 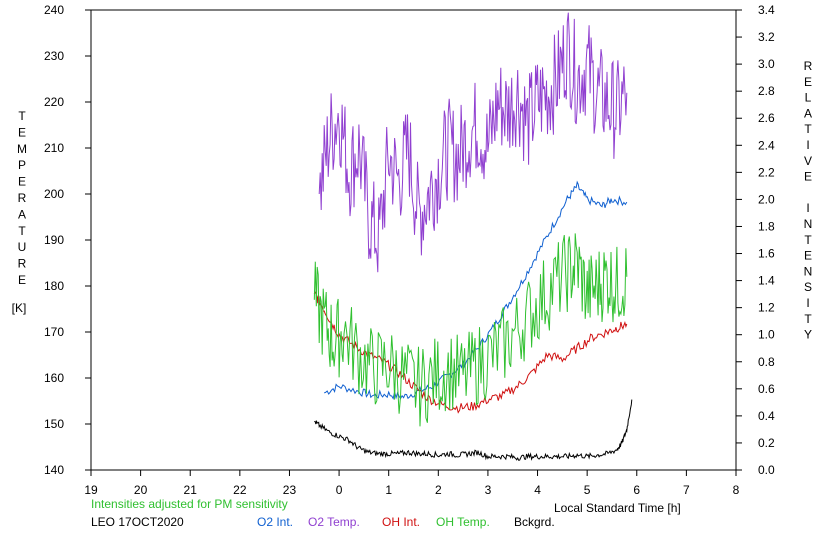 What do you see at coordinates (22, 214) in the screenshot?
I see `y-left-label-letter: A` at bounding box center [22, 214].